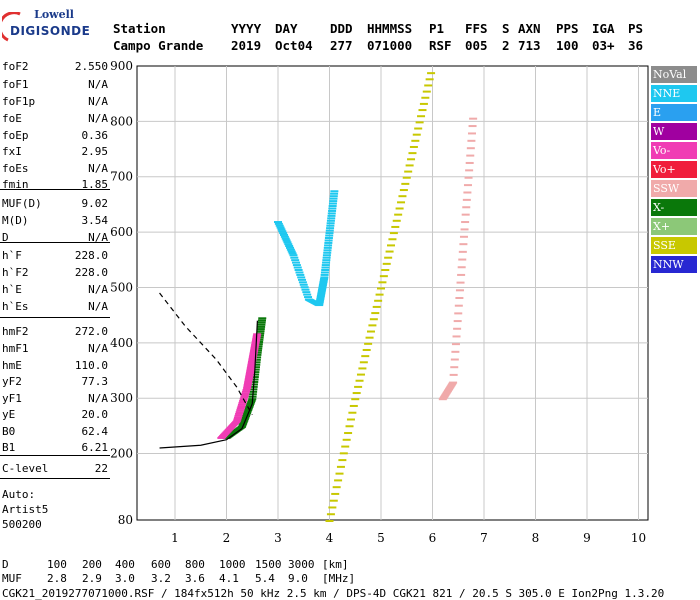 Image resolution: width=700 pixels, height=600 pixels. What do you see at coordinates (95, 203) in the screenshot?
I see `param-value: 9.02` at bounding box center [95, 203].